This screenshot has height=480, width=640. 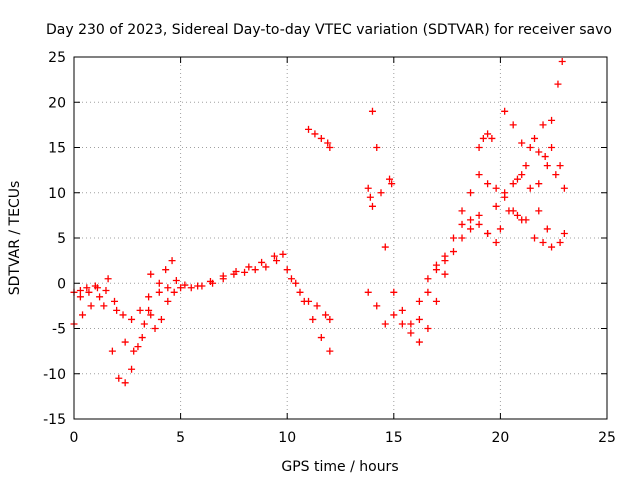 I want to click on series-track-q, so click(x=534, y=149).